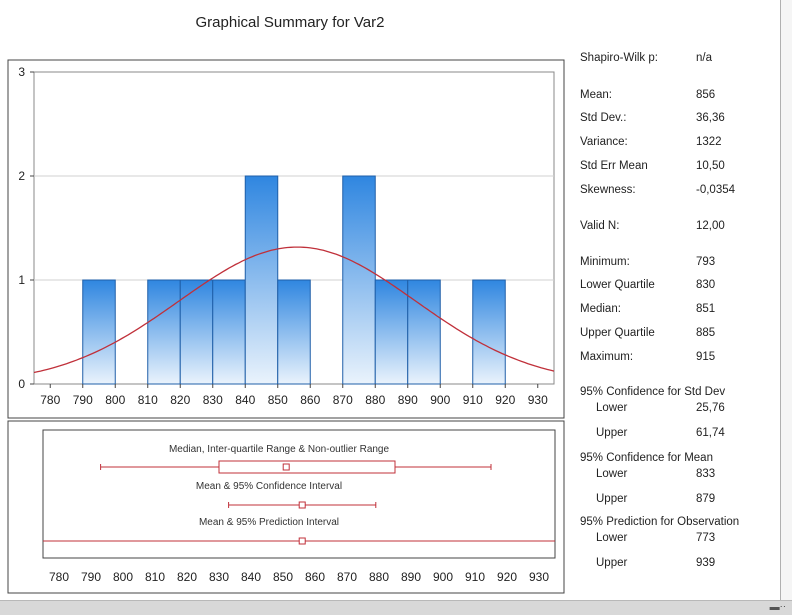 This screenshot has height=615, width=792. Describe the element at coordinates (148, 400) in the screenshot. I see `x-tick-label: 810` at that location.